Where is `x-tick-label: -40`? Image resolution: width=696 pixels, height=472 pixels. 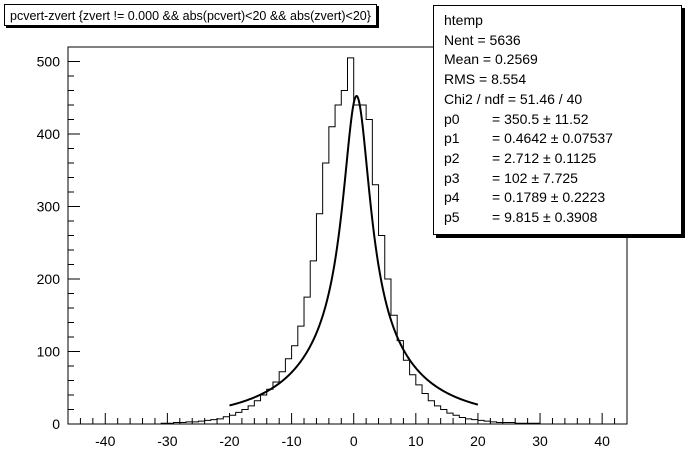
x-tick-label: -40 is located at coordinates (105, 441).